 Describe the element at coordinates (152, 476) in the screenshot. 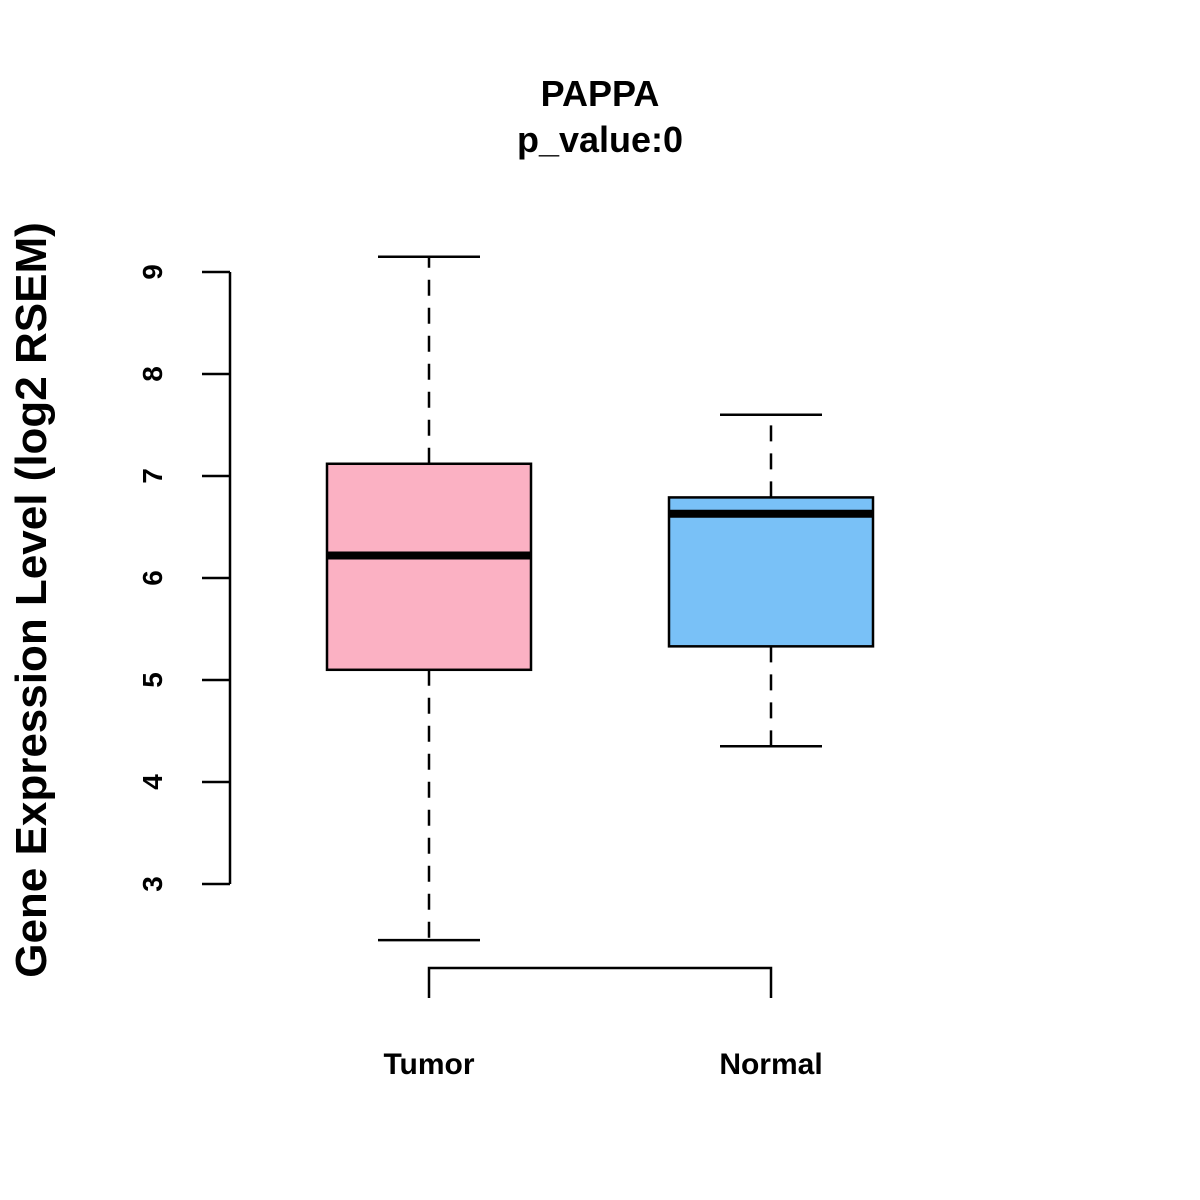

I see `y-tick-label-7: 7` at that location.